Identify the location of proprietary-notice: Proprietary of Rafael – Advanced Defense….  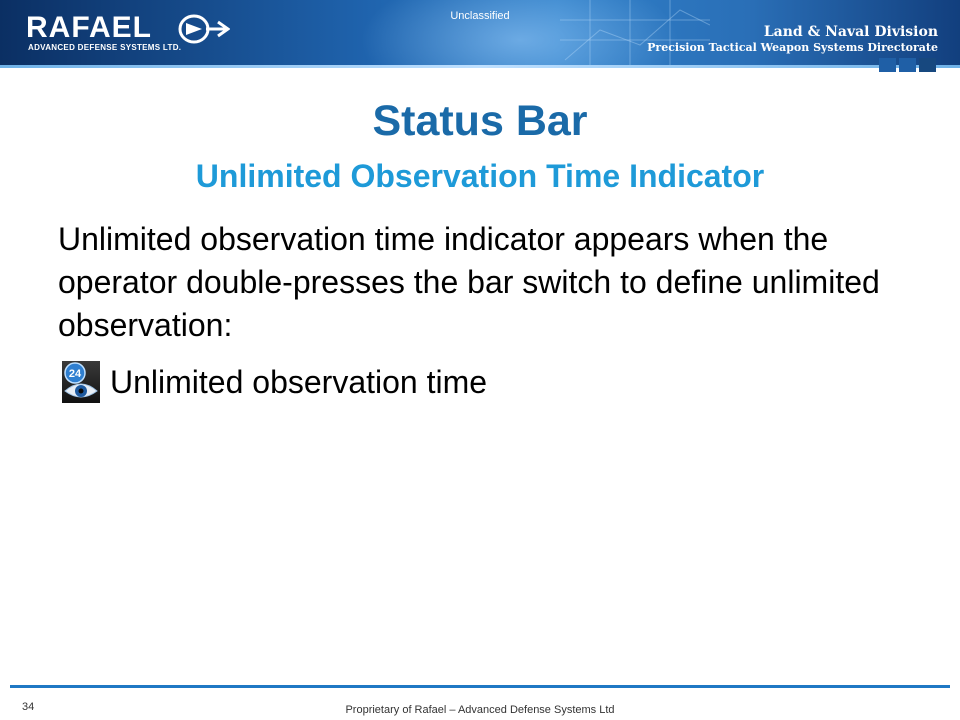
(480, 710).